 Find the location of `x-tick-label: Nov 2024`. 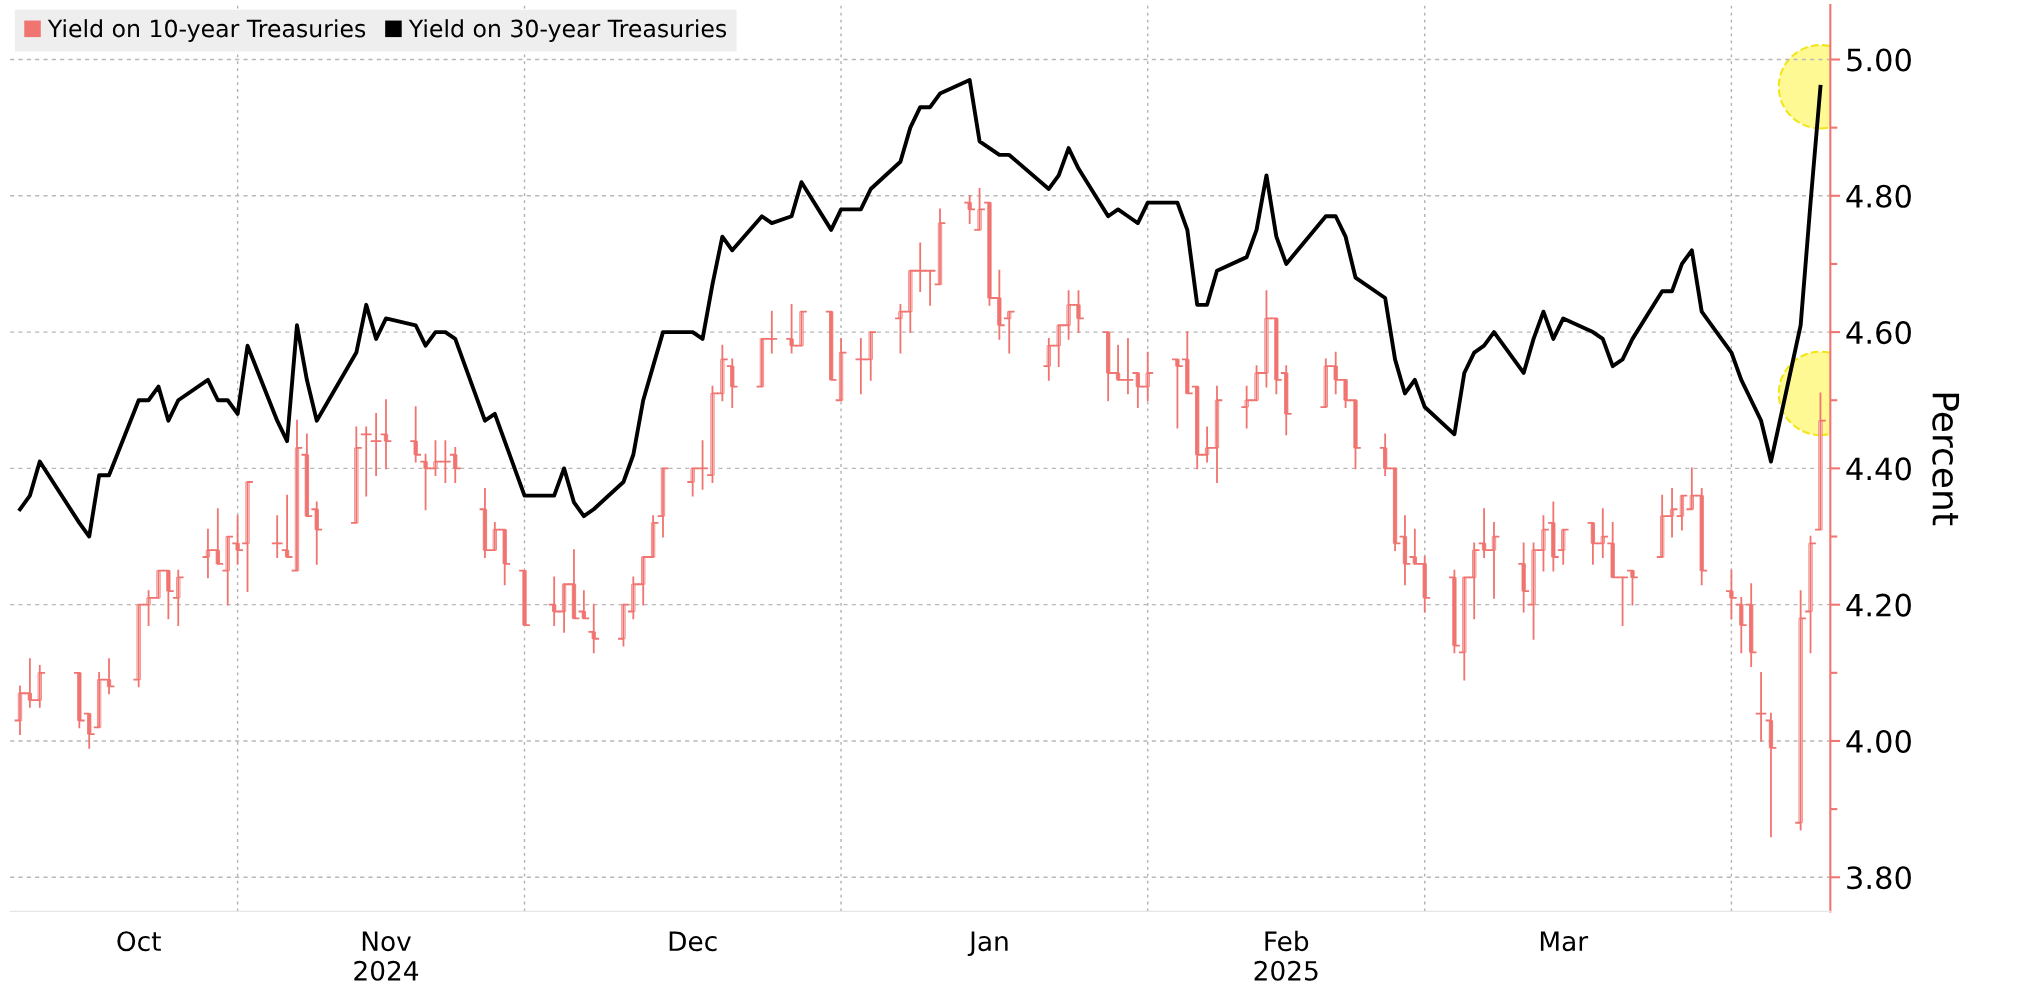

x-tick-label: Nov 2024 is located at coordinates (386, 956).